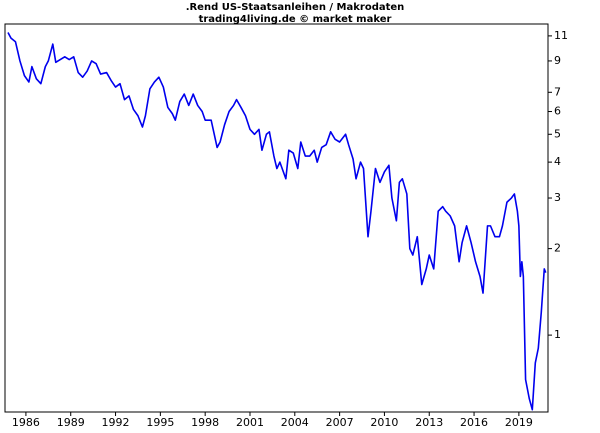 The height and width of the screenshot is (433, 600). I want to click on y-tick-label: 6, so click(557, 111).